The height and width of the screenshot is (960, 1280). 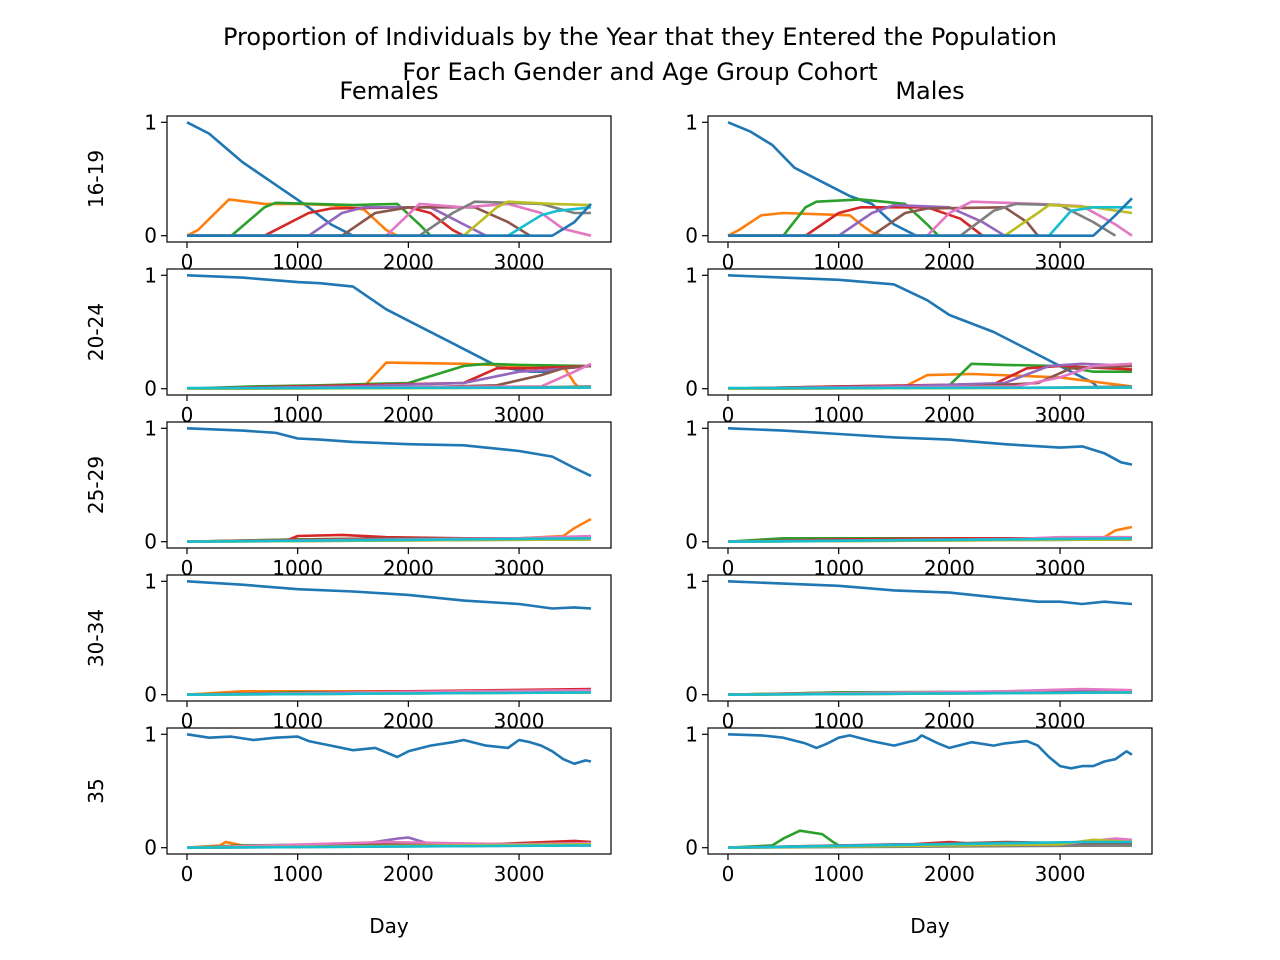 What do you see at coordinates (930, 179) in the screenshot?
I see `panel-males-16-19-frame` at bounding box center [930, 179].